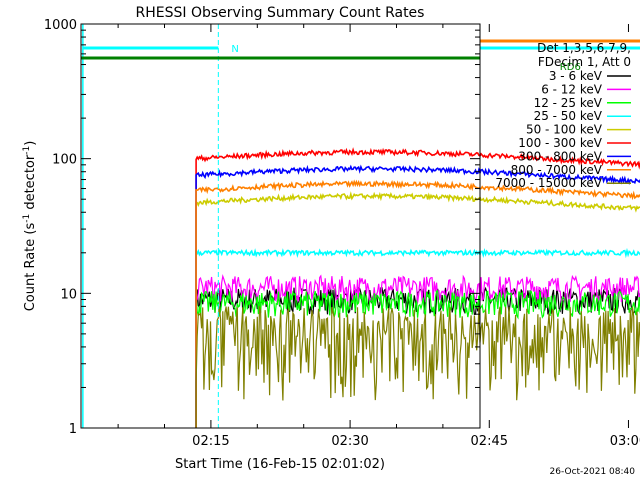  I want to click on legend-label-1: 6 - 12 keV, so click(572, 89).